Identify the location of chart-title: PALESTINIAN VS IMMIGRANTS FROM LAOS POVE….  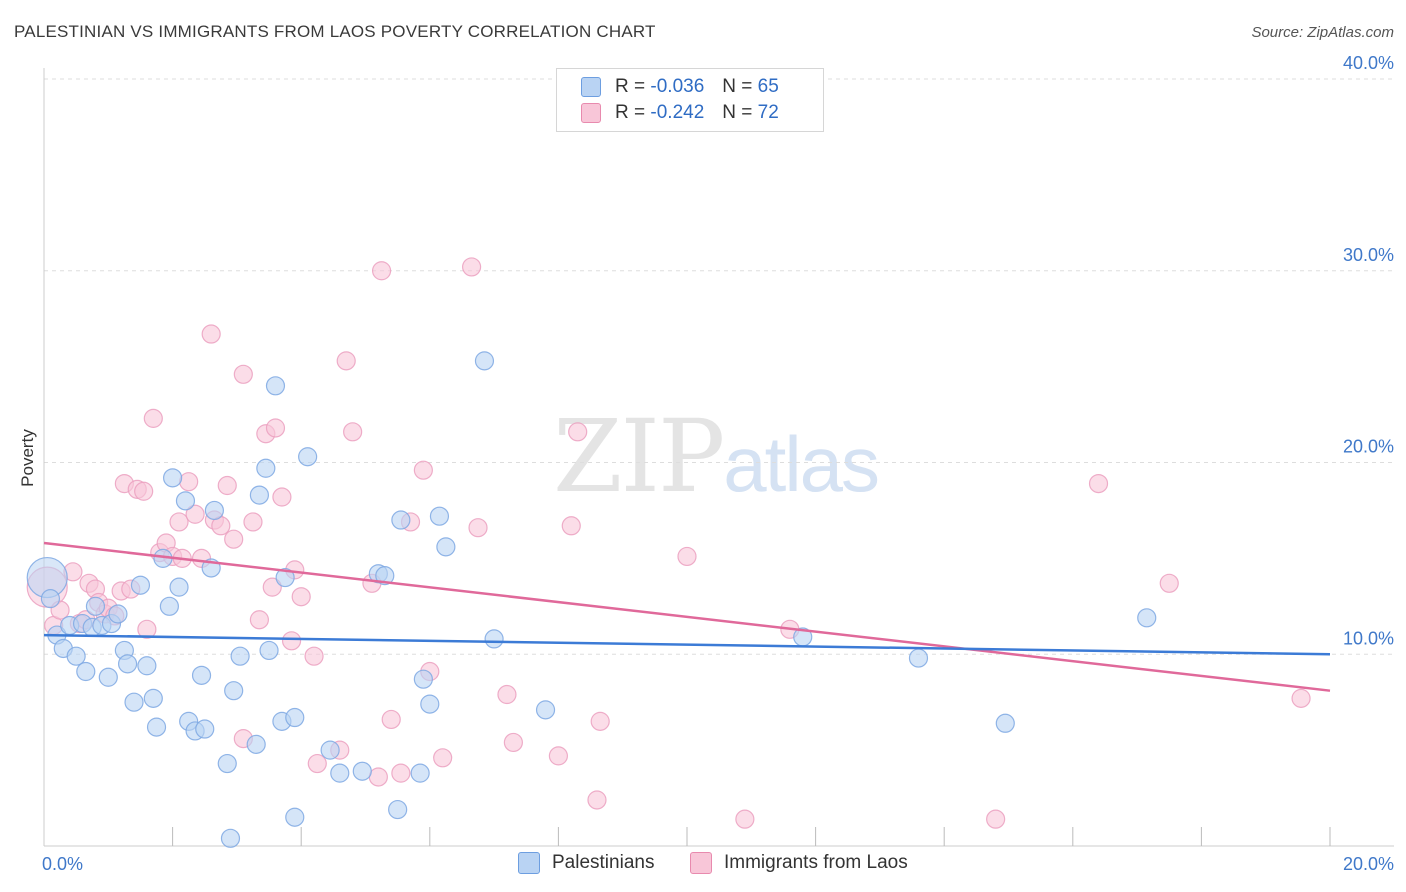
(335, 31).